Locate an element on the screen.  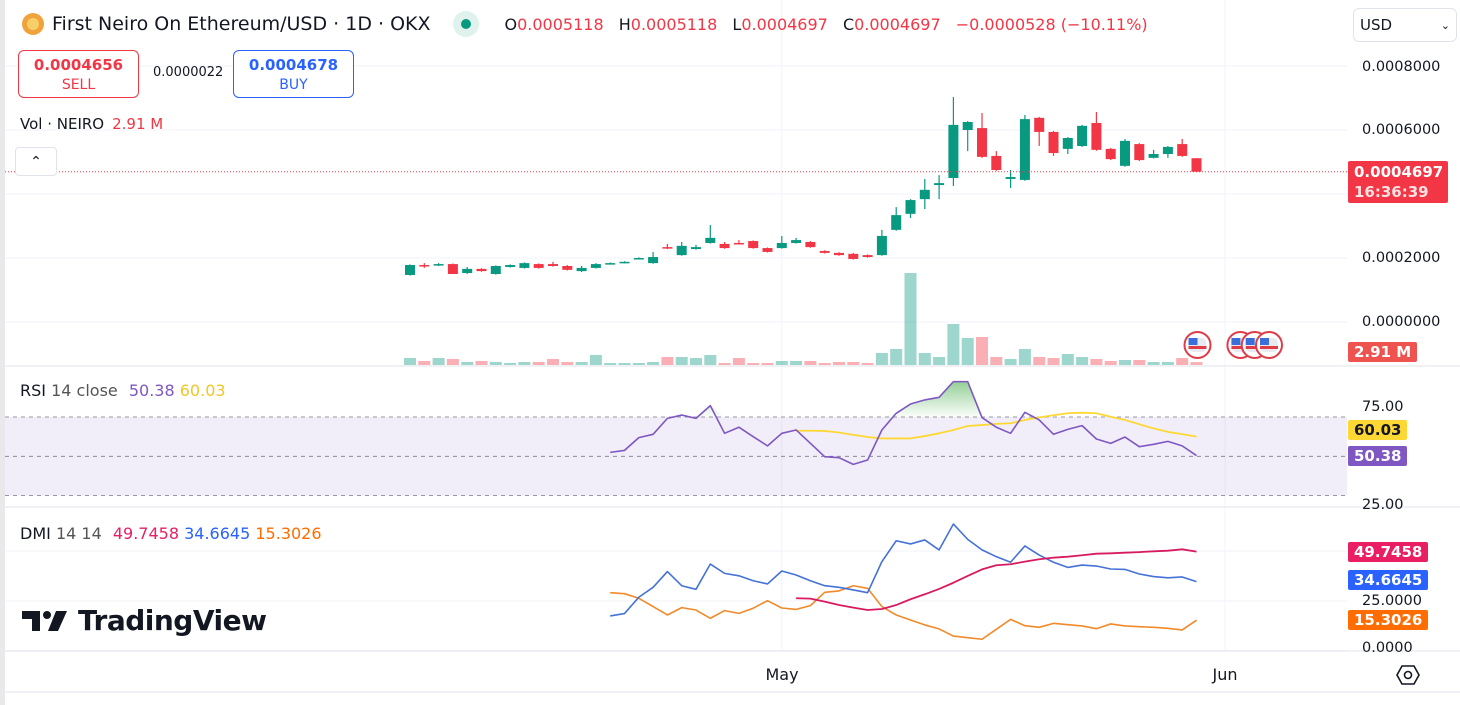
dmi-legend: DMI 14 14 49.7458 34.6645 15.3026 is located at coordinates (171, 533).